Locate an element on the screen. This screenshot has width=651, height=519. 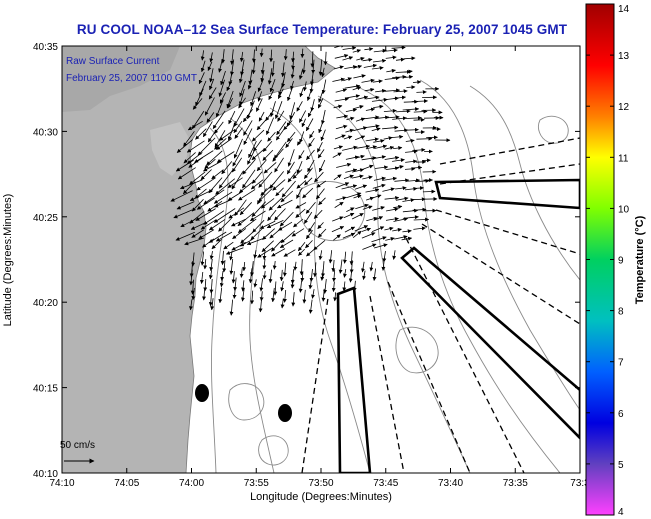
colorbar-label: Temperature (°C) is located at coordinates (640, 259).